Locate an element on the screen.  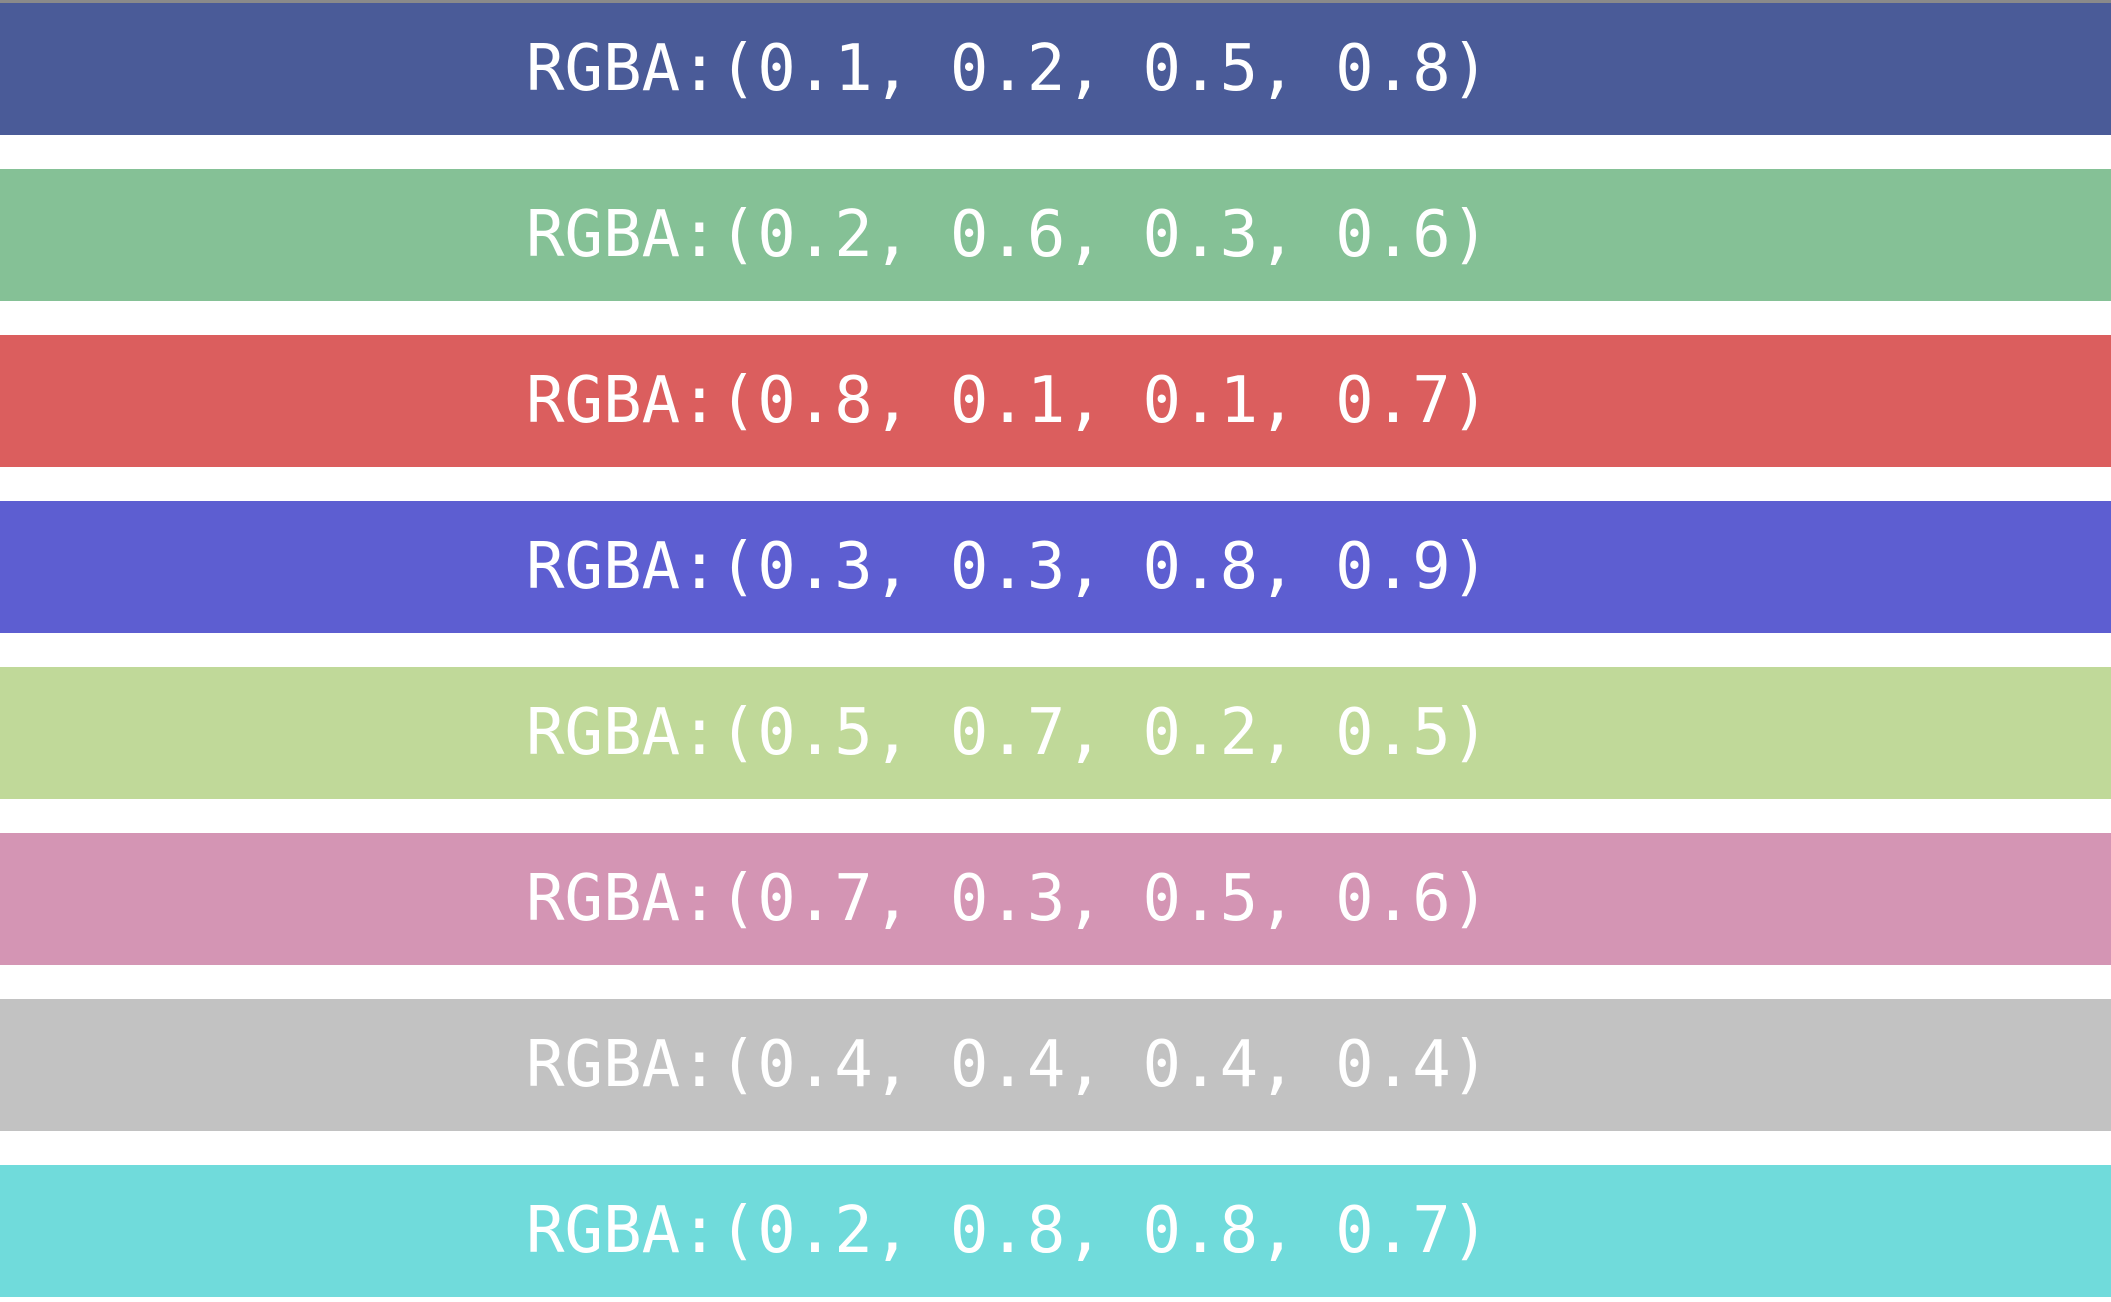
swatch-label: RGBA:(0.5, 0.7, 0.2, 0.5) is located at coordinates (1008, 733).